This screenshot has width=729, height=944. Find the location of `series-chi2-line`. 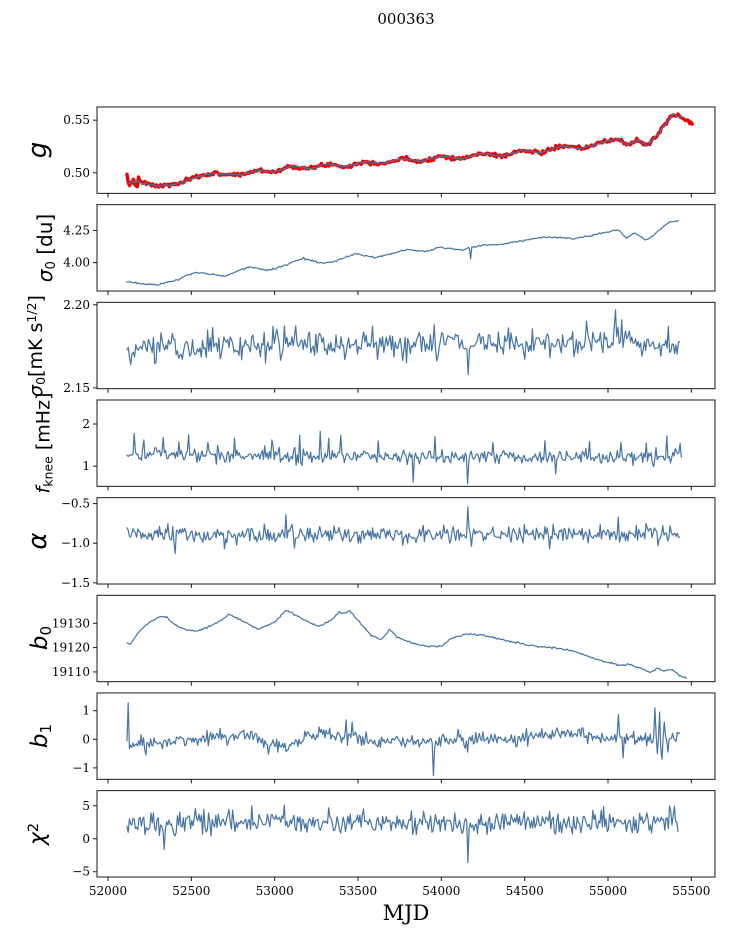

series-chi2-line is located at coordinates (402, 834).